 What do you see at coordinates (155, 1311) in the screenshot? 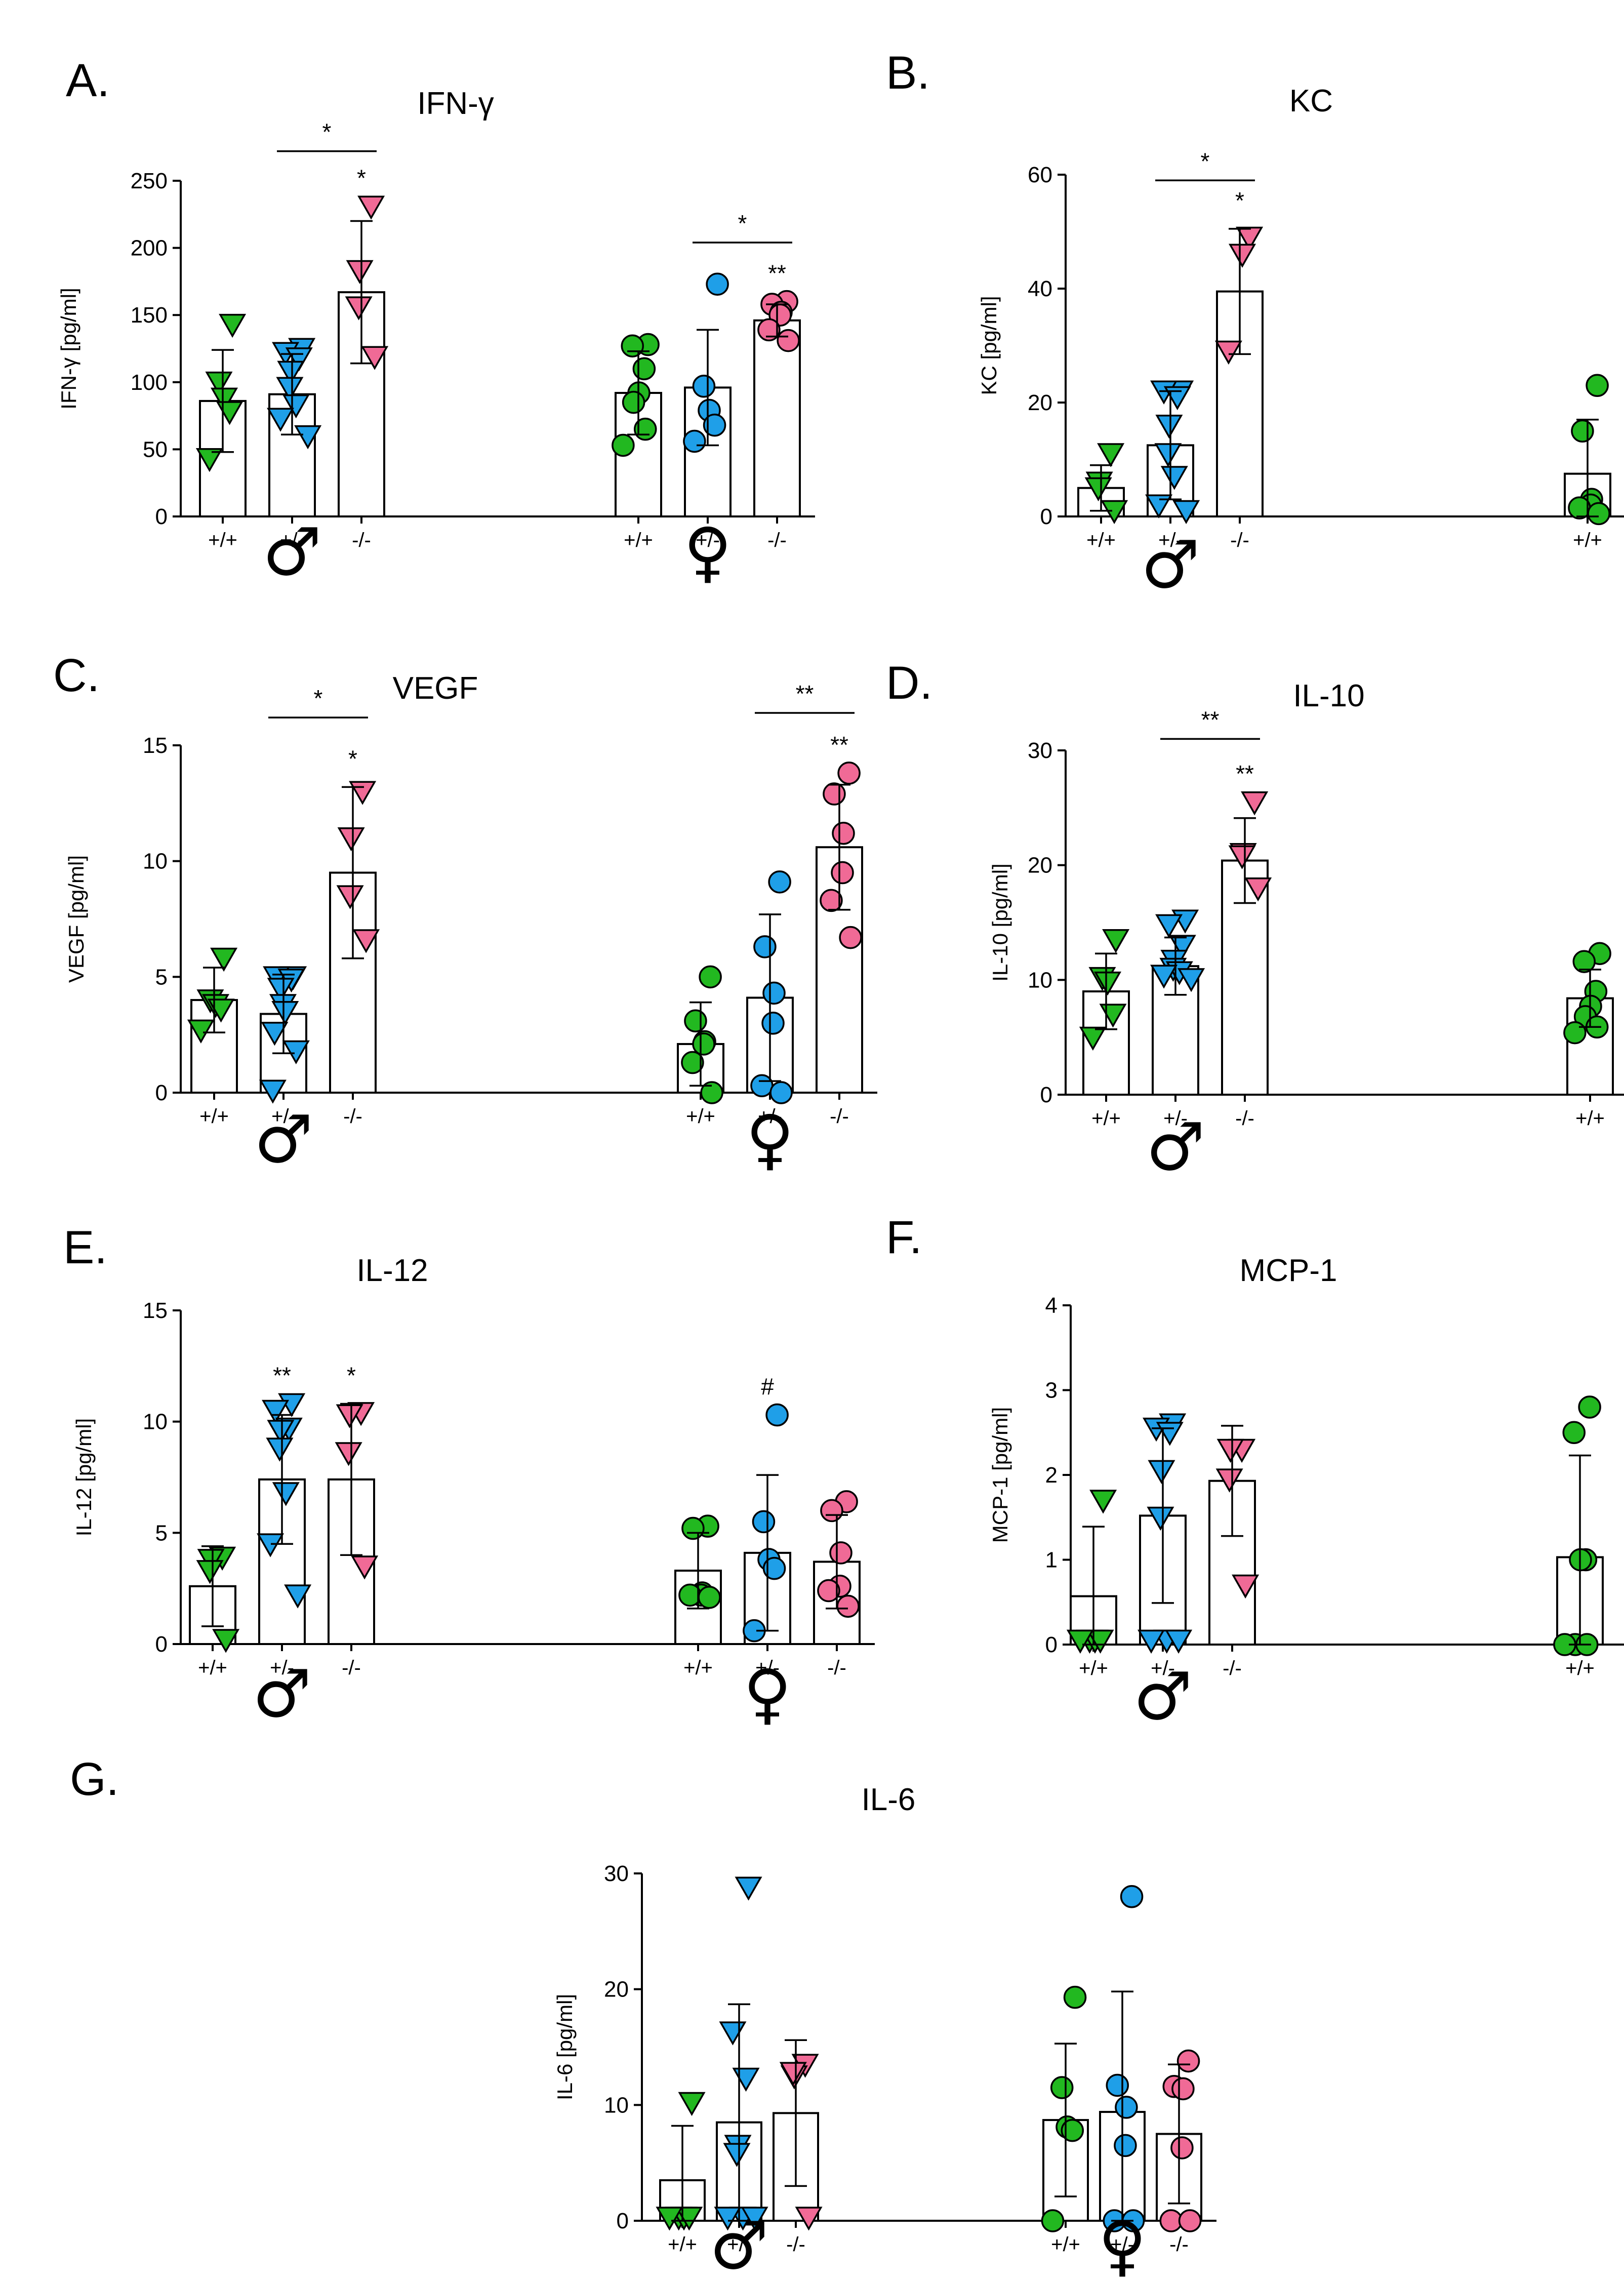
I see `y-tick-label: 15` at bounding box center [155, 1311].